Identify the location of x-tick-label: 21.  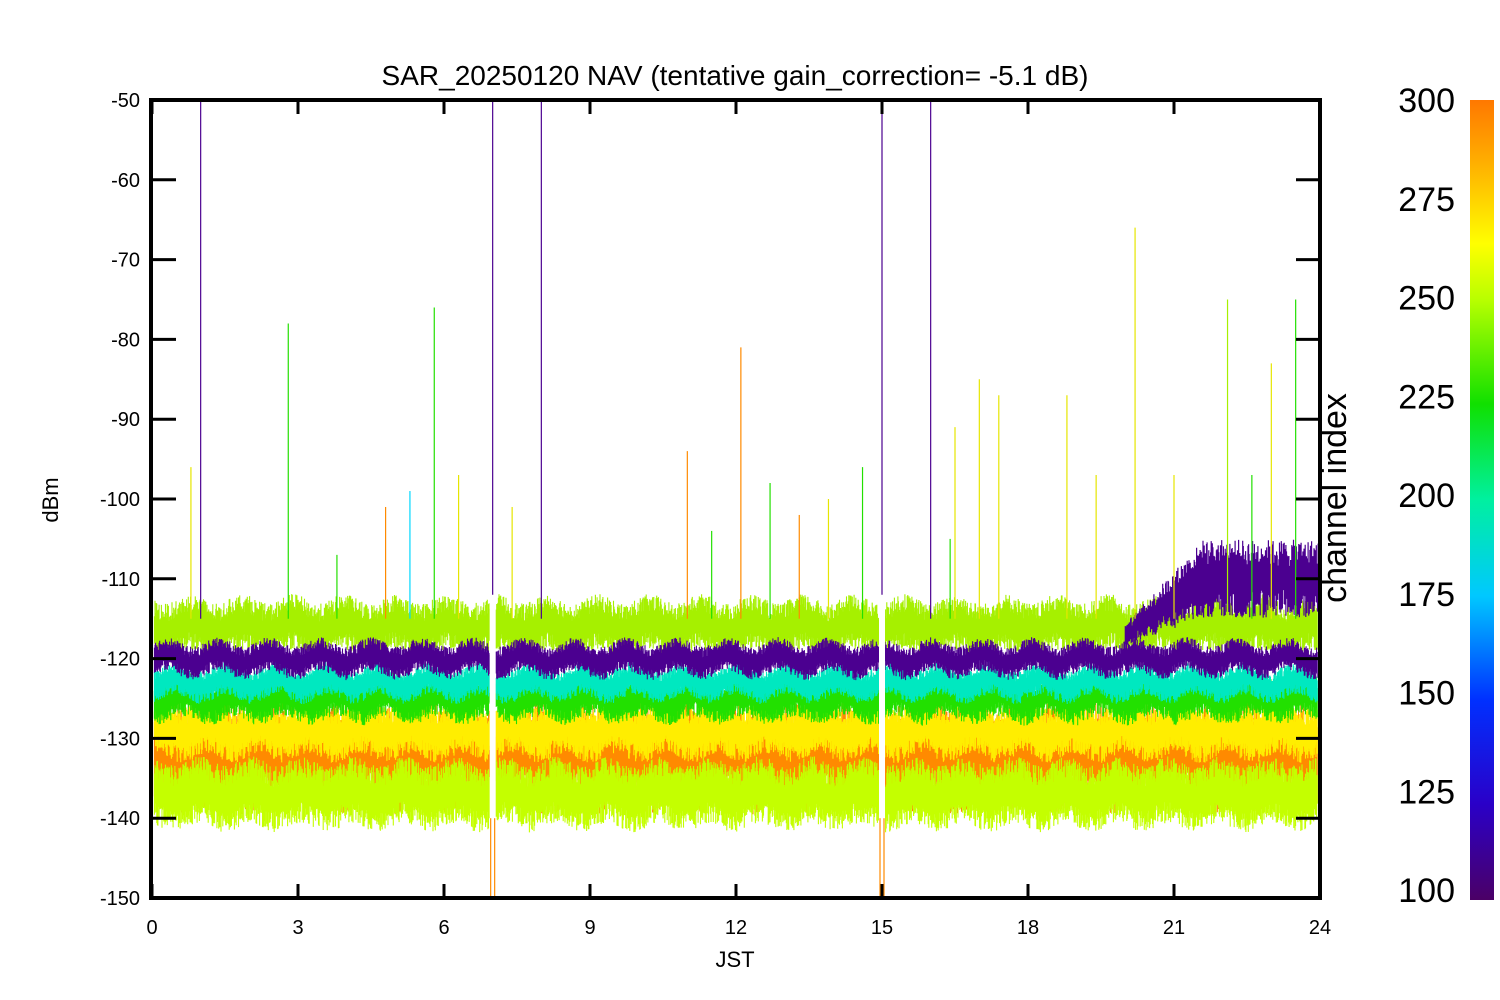
(1174, 928).